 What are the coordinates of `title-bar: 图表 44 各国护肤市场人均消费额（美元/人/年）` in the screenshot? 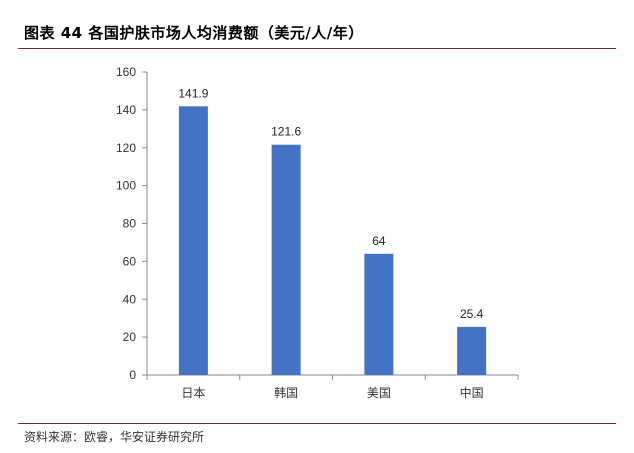 It's located at (317, 33).